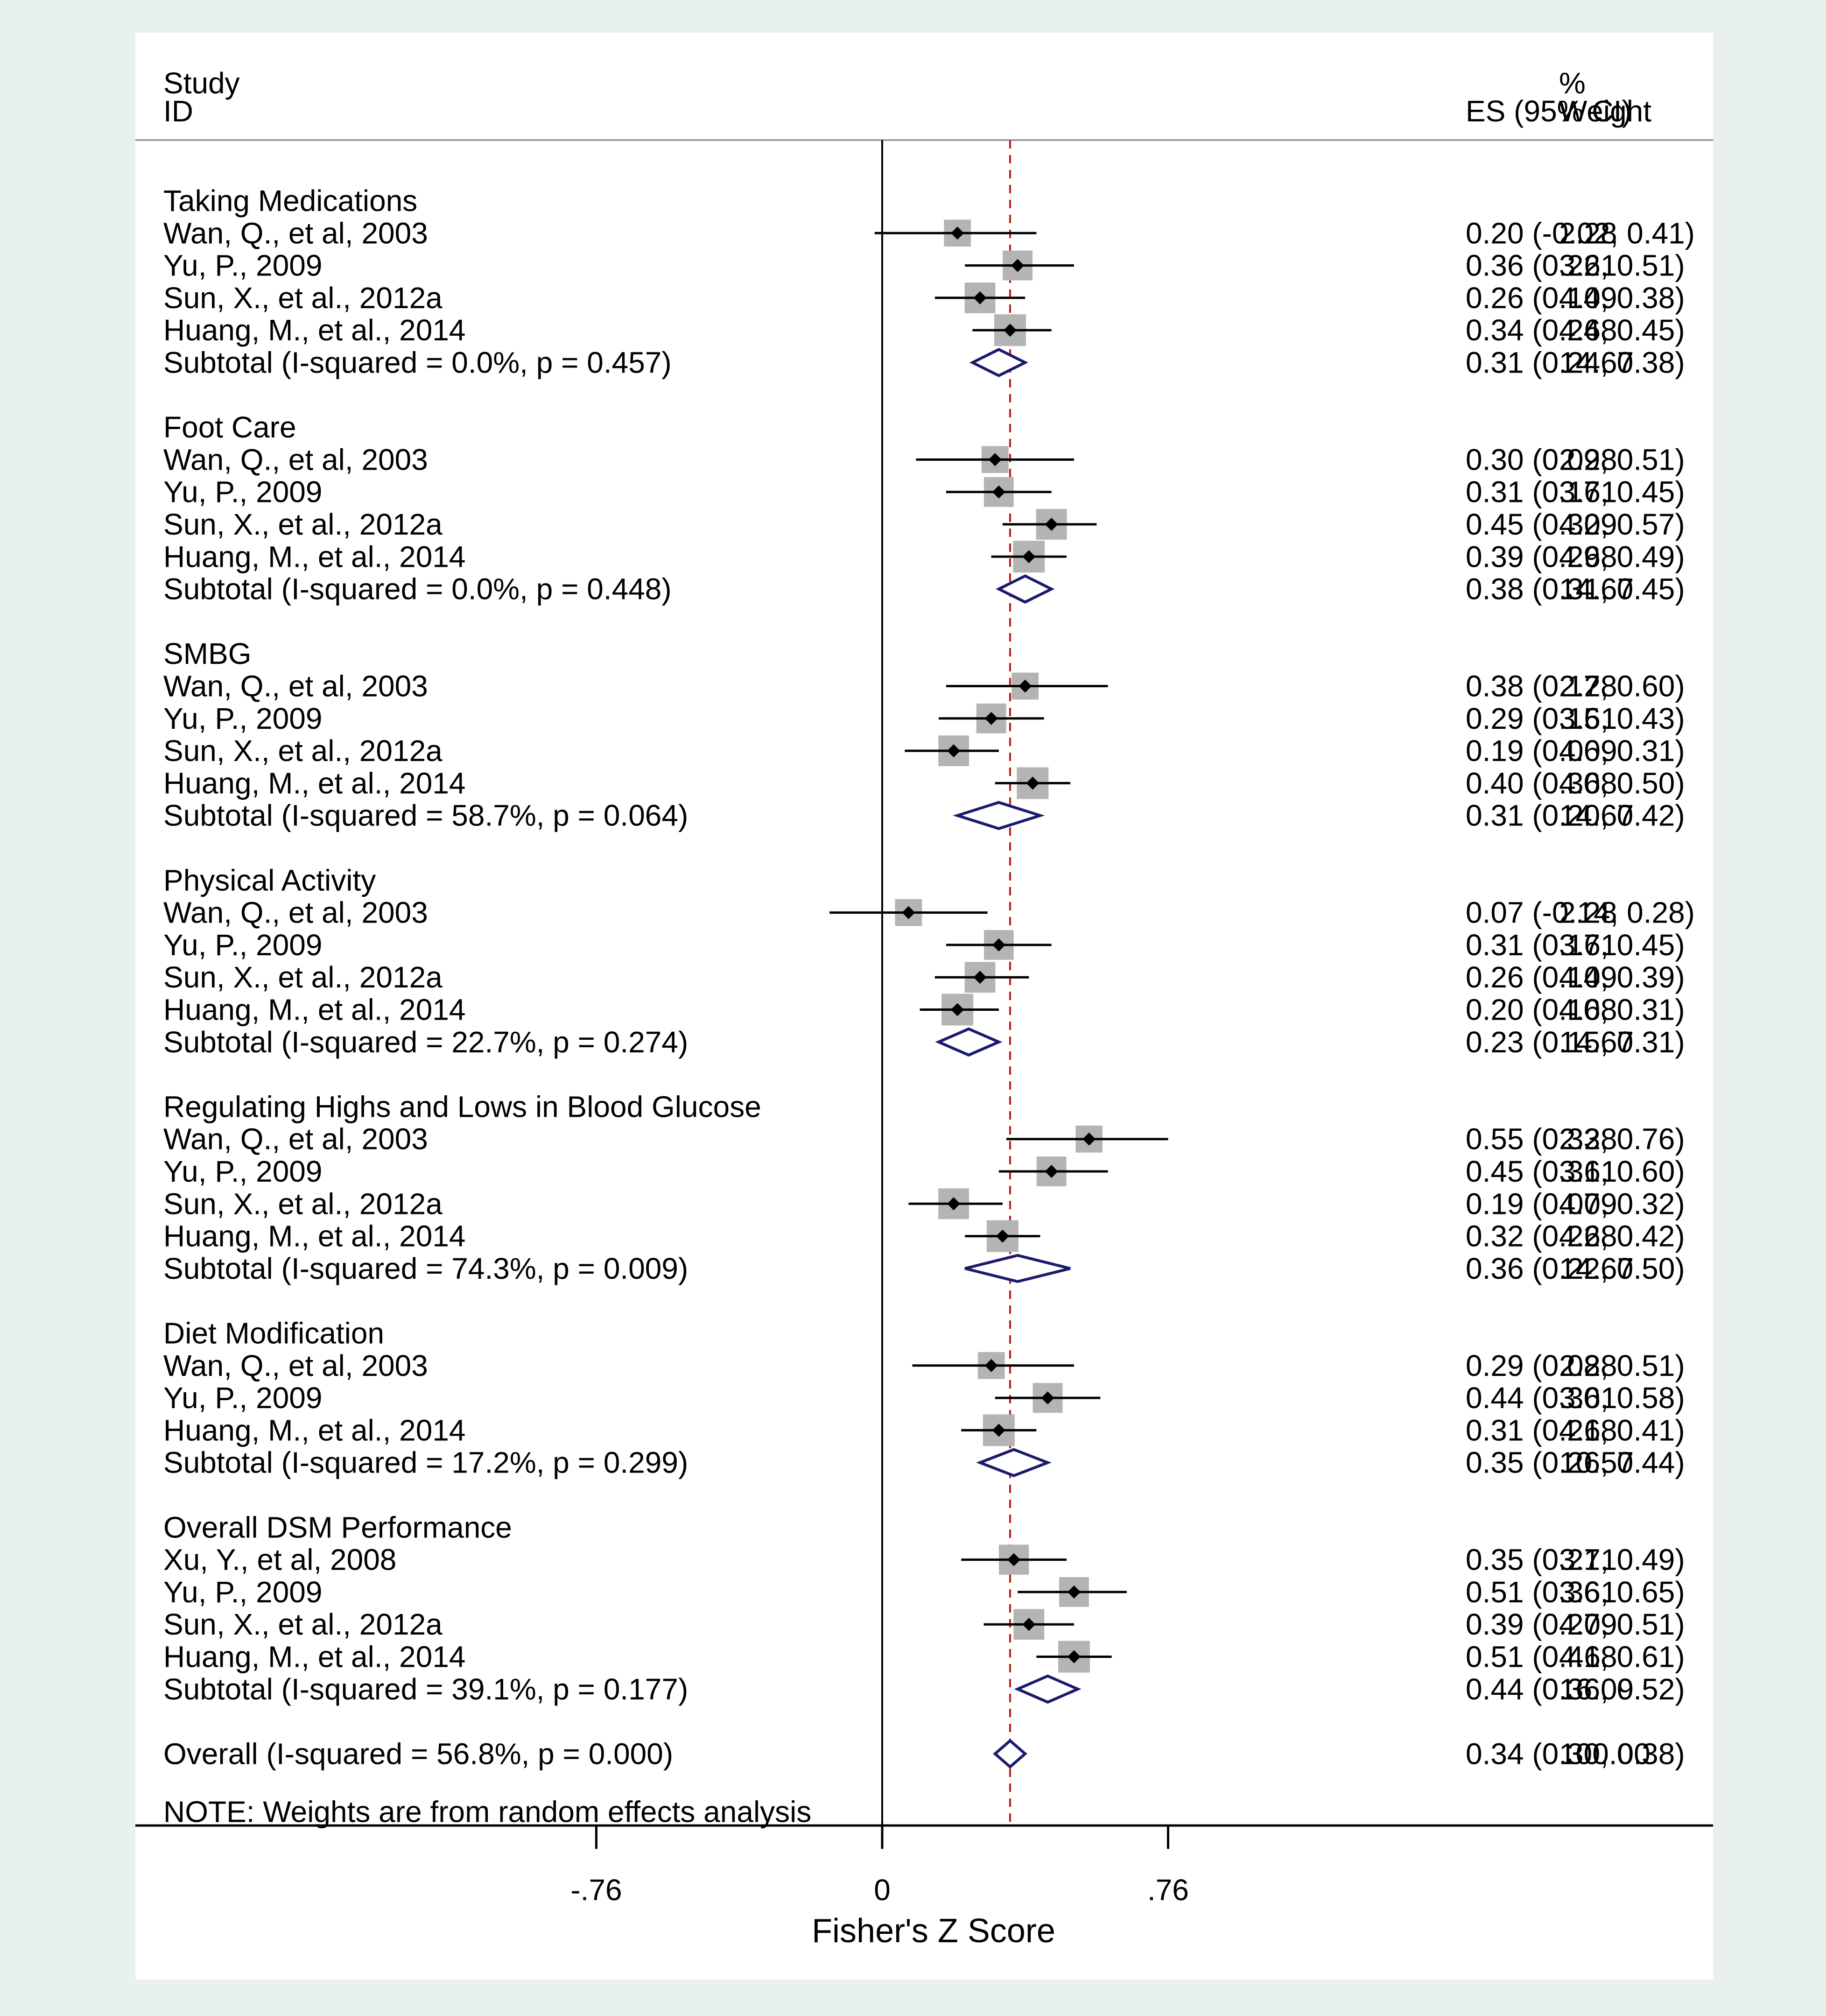 The width and height of the screenshot is (1826, 2016). What do you see at coordinates (1575, 525) in the screenshot?
I see `study-es-ci: 0.45 (0.32, 0.57)` at bounding box center [1575, 525].